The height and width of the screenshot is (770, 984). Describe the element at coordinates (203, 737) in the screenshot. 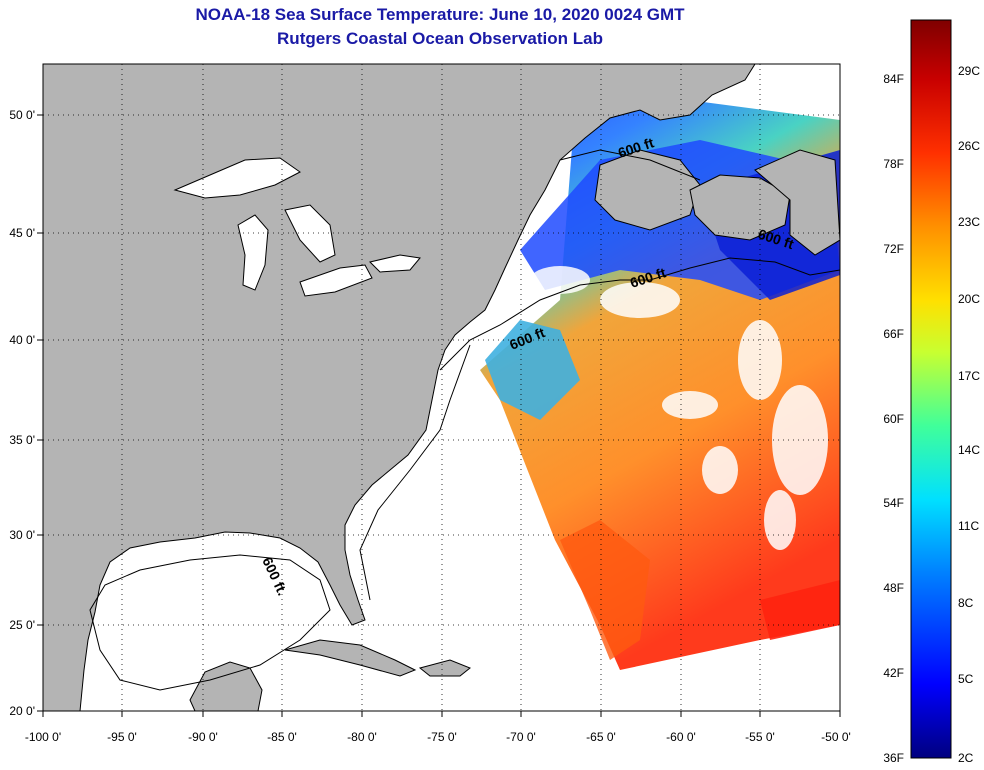

I see `lon-label: -90 0'` at that location.